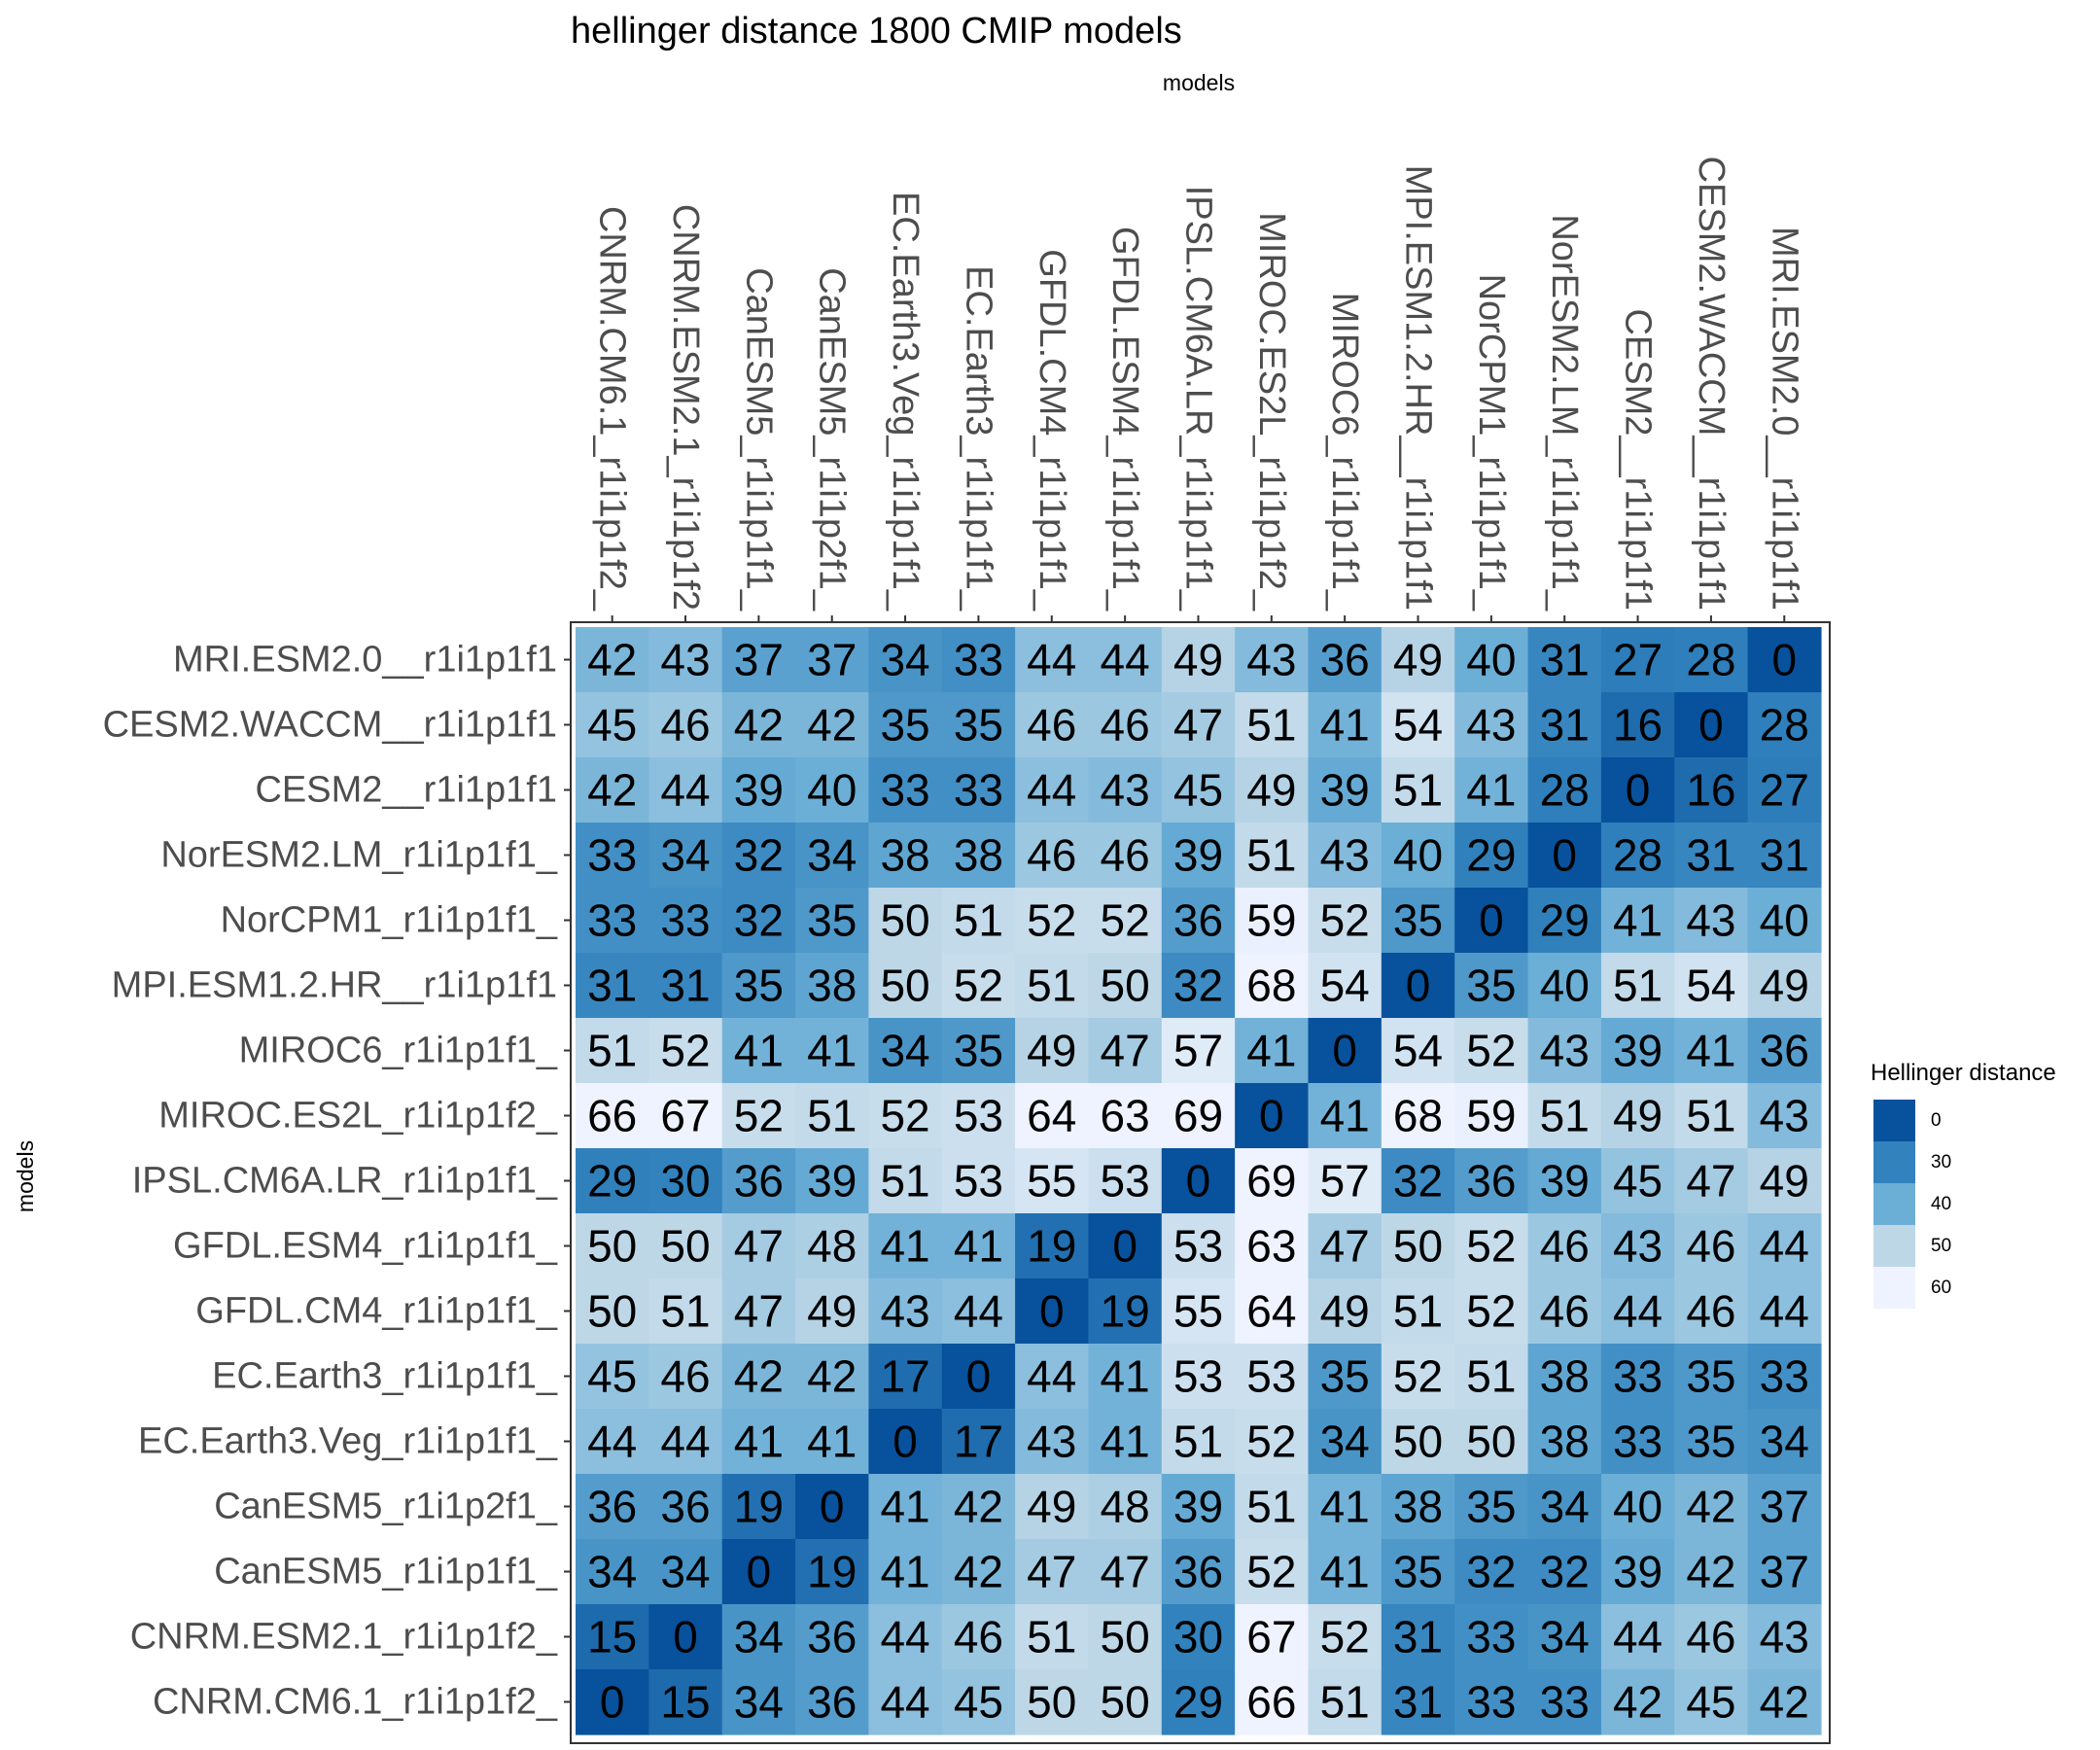 The width and height of the screenshot is (2100, 1750). I want to click on cell-value-label: 30, so click(1198, 1637).